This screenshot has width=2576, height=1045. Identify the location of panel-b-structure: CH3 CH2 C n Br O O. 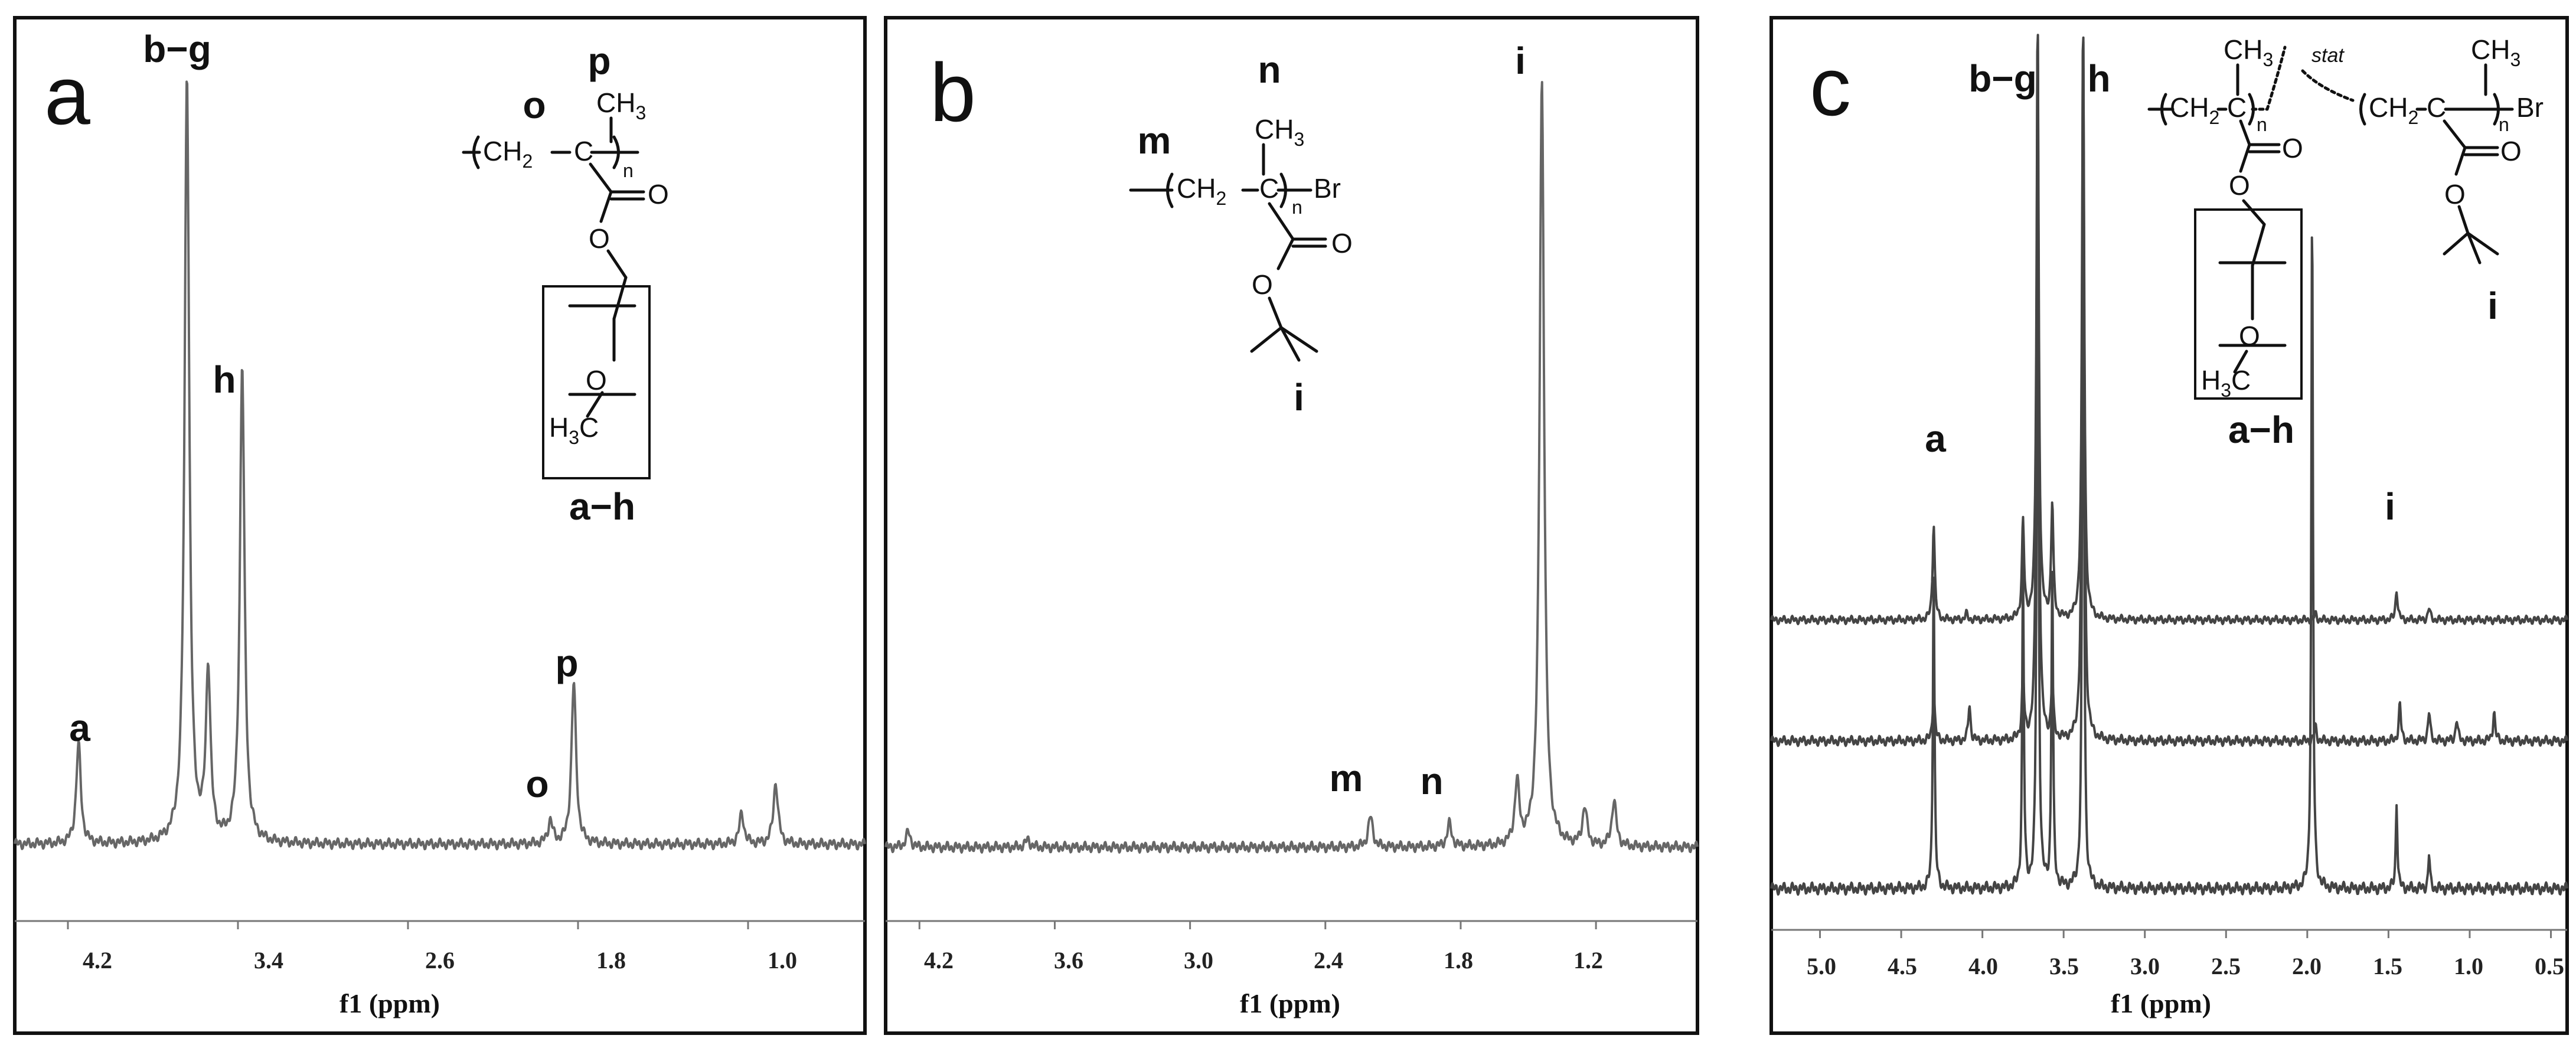
(1241, 238).